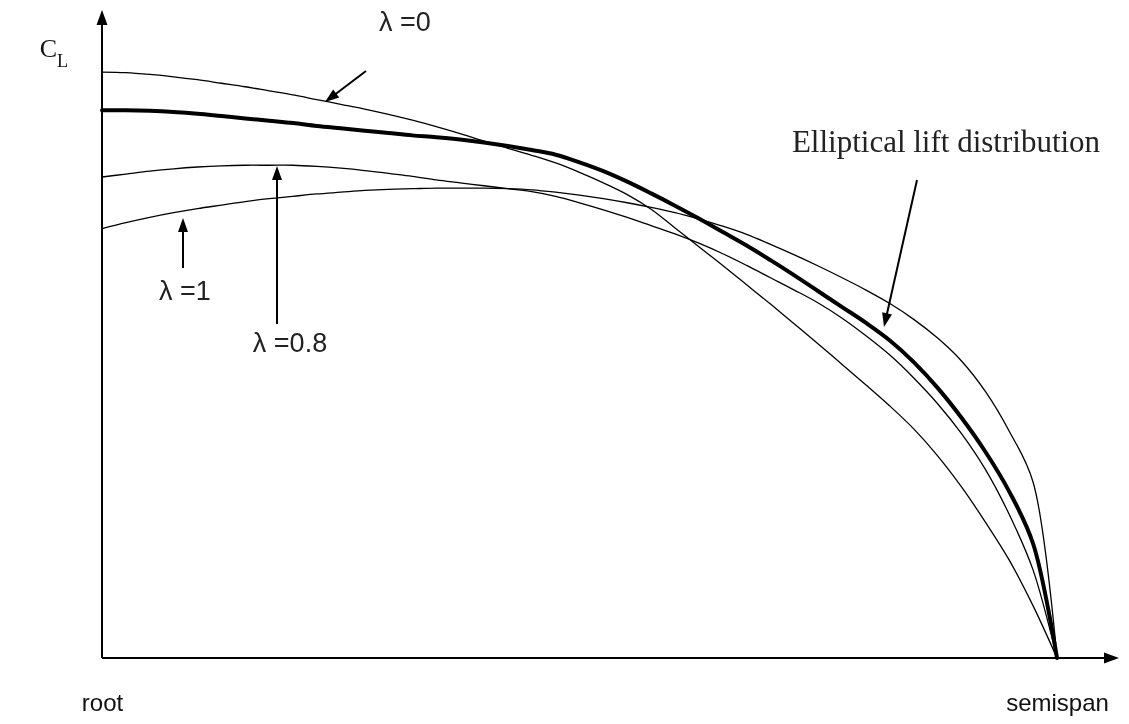  What do you see at coordinates (290, 343) in the screenshot?
I see `annotation: λ =0.8` at bounding box center [290, 343].